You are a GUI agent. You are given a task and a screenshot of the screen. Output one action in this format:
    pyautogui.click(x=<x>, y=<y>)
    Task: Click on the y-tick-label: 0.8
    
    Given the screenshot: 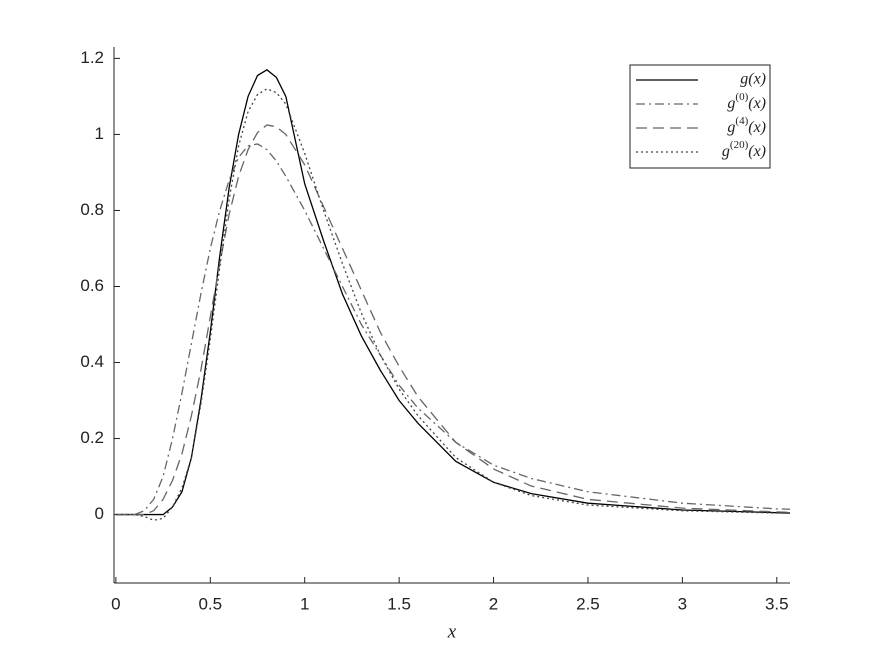 What is the action you would take?
    pyautogui.click(x=92, y=209)
    